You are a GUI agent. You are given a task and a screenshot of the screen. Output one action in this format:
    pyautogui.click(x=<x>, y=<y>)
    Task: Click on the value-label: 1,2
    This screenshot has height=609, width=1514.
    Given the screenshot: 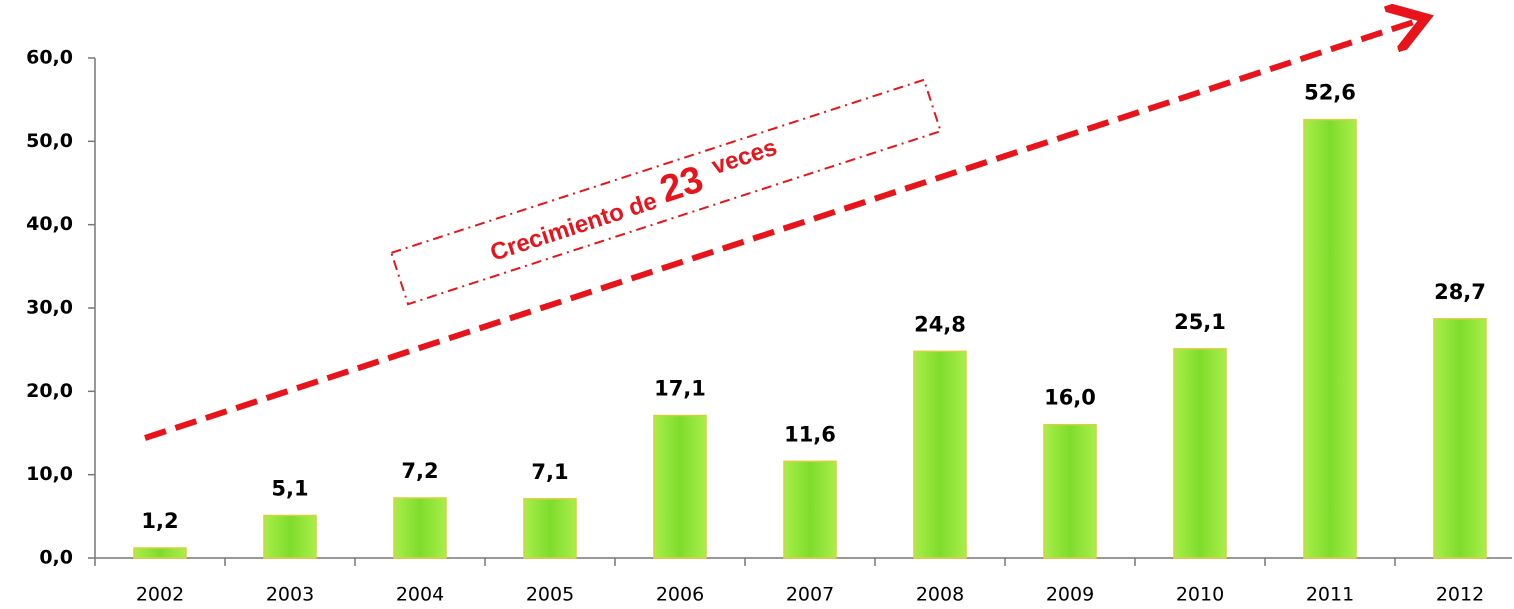 What is the action you would take?
    pyautogui.click(x=159, y=521)
    